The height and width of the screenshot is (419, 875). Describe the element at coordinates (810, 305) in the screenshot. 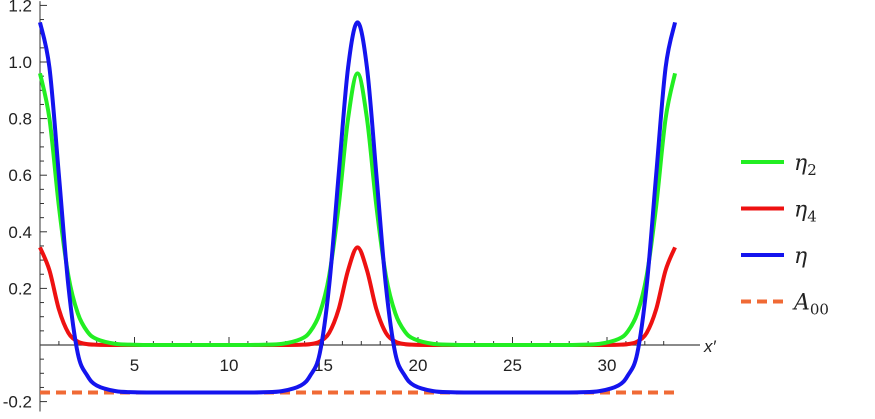

I see `legend-label: A00` at that location.